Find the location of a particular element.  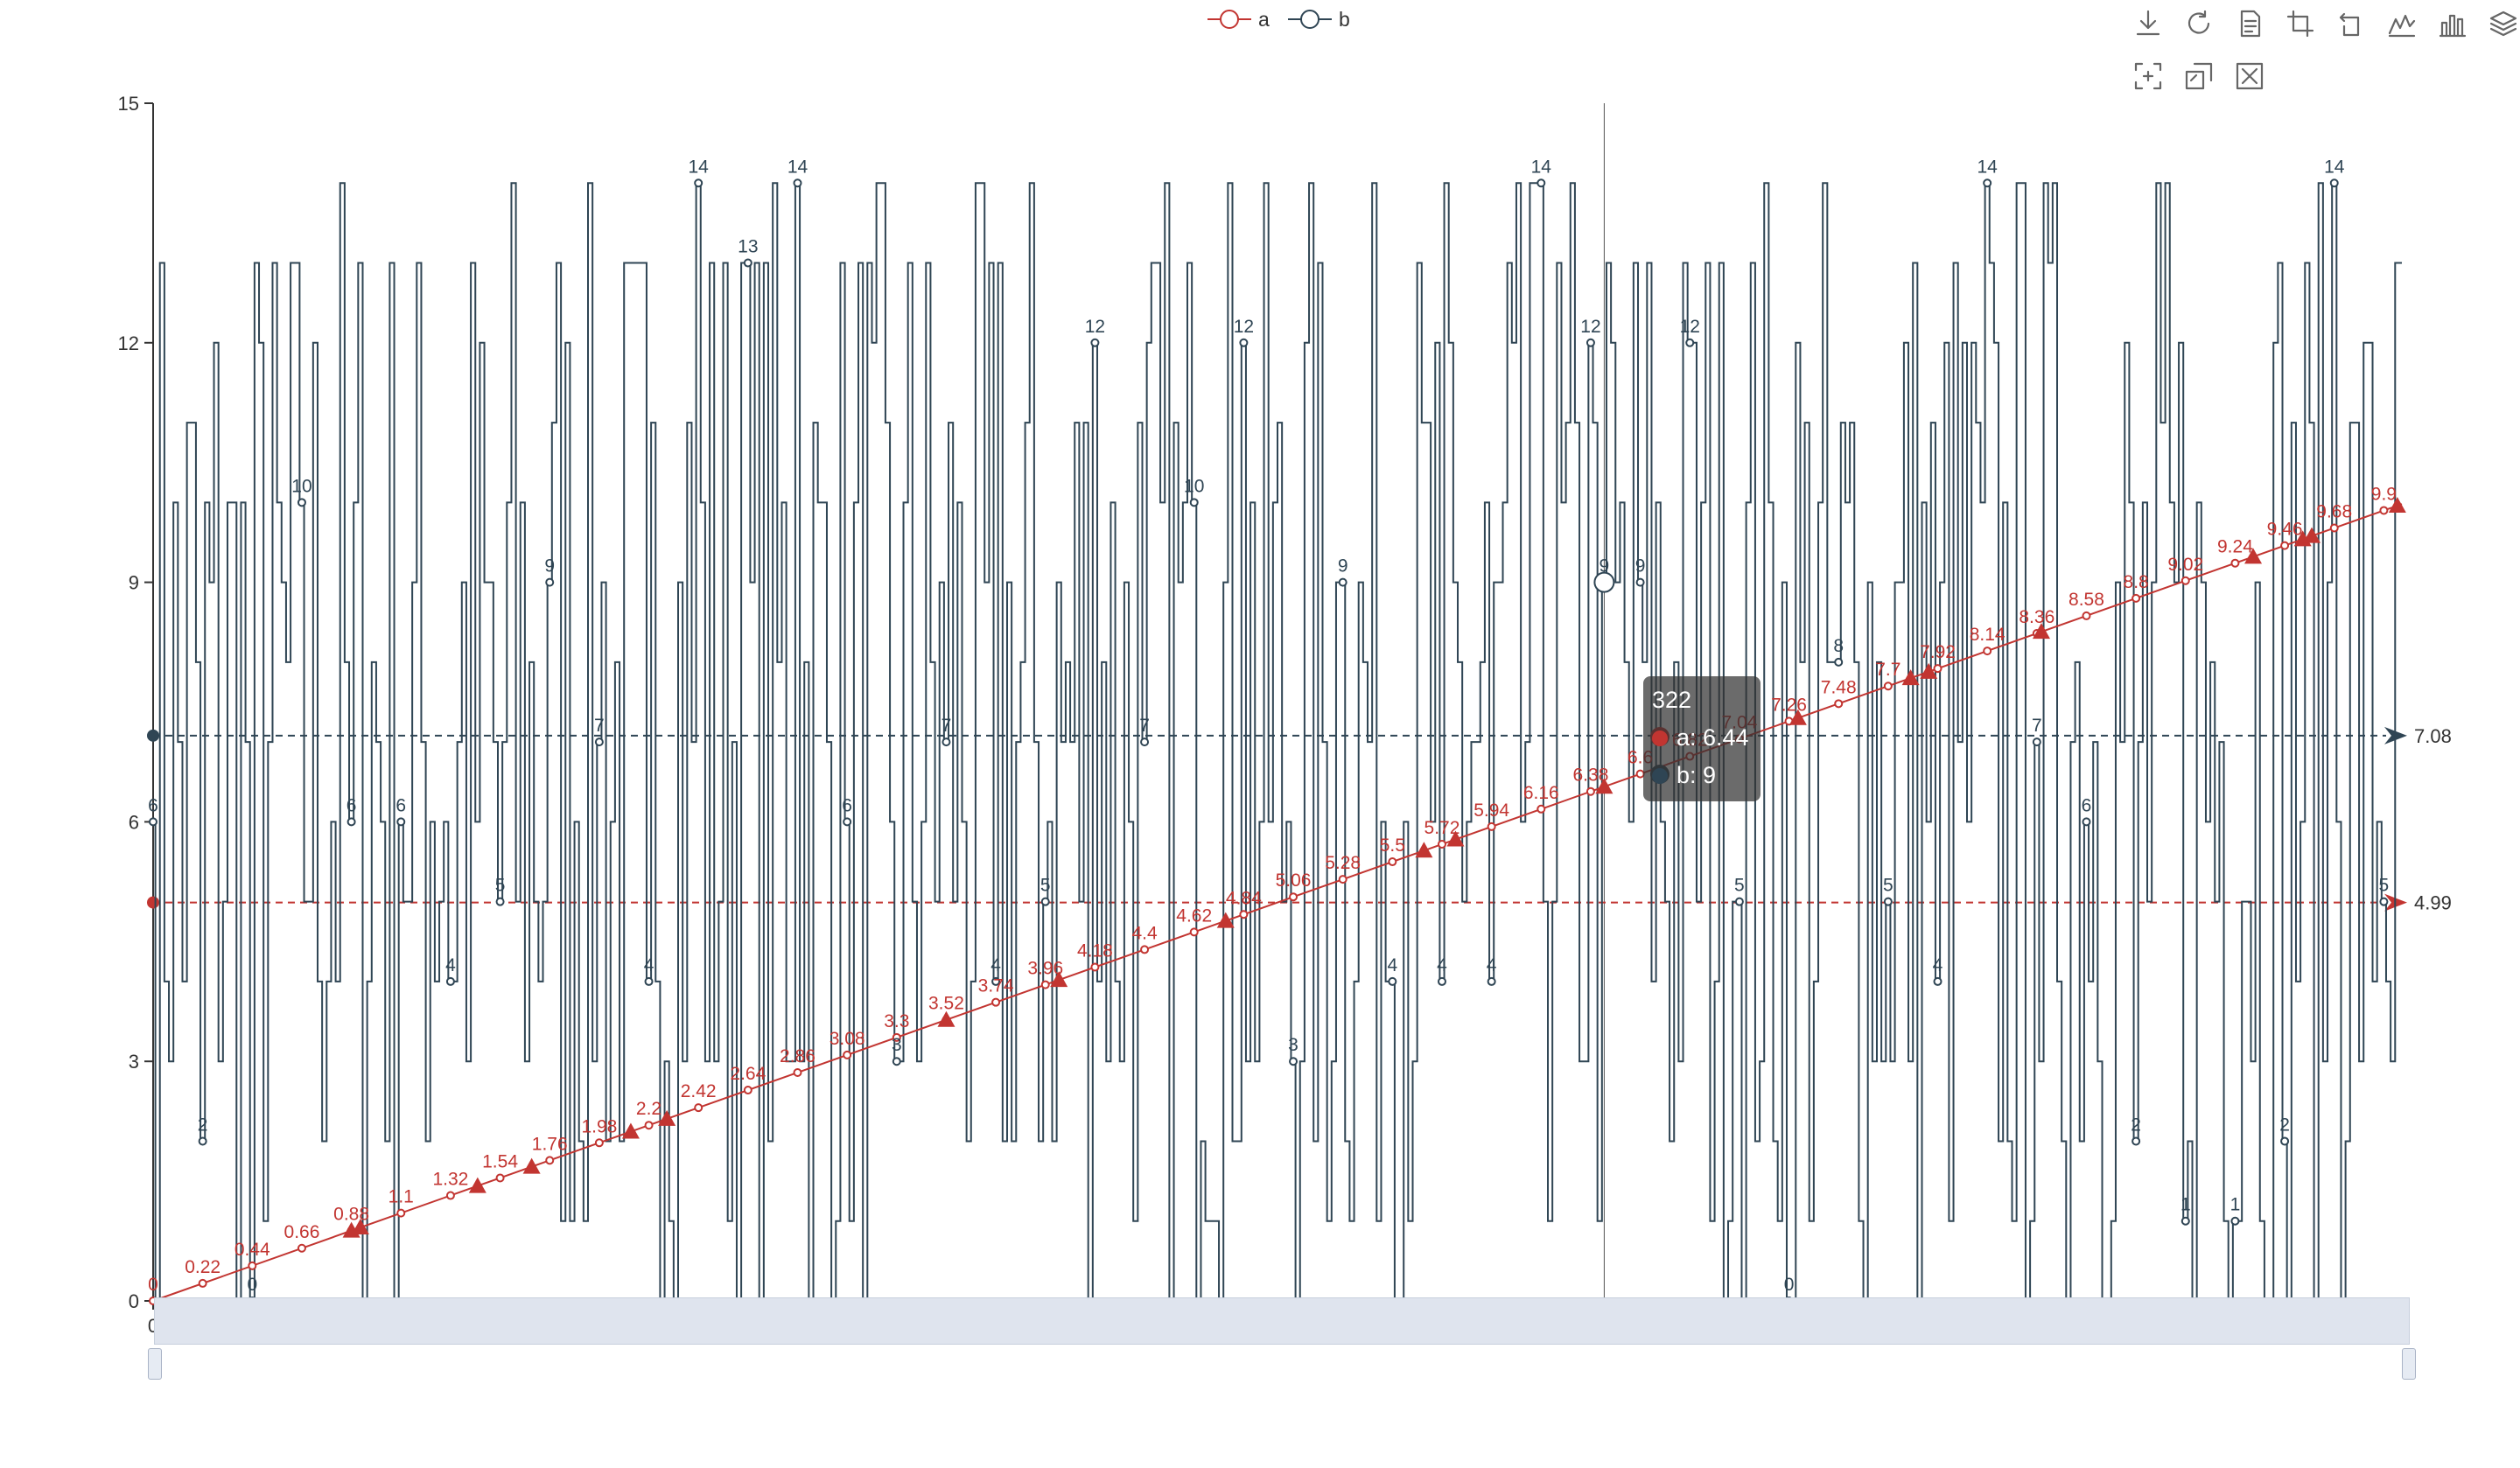

tooltip: 322 a: 6.44 b: 9 is located at coordinates (1701, 738).